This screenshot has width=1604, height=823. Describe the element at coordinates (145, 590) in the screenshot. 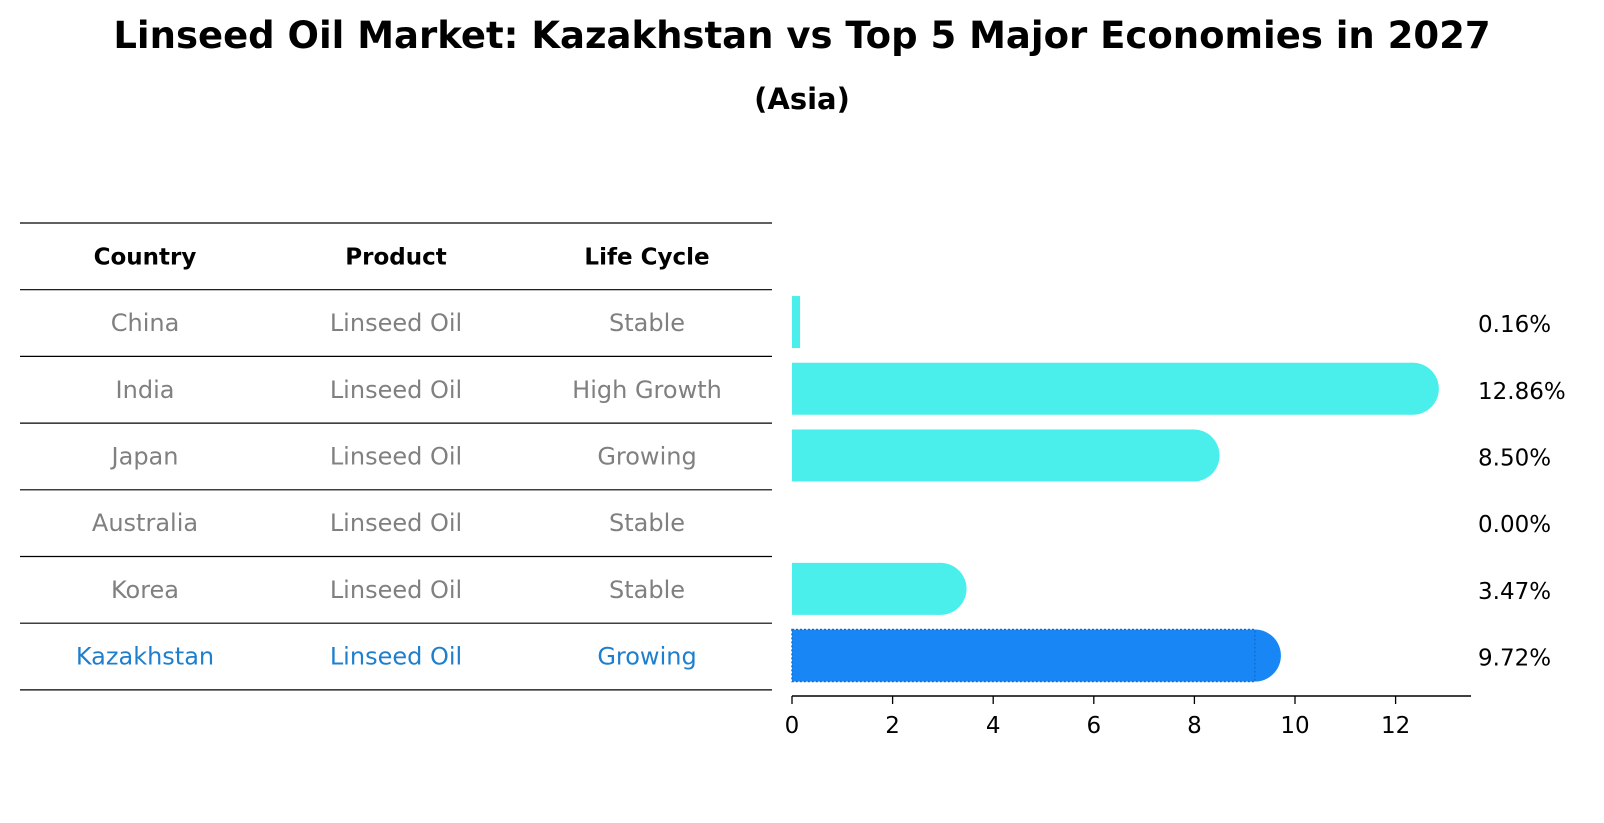

I see `country-cell: Korea` at that location.